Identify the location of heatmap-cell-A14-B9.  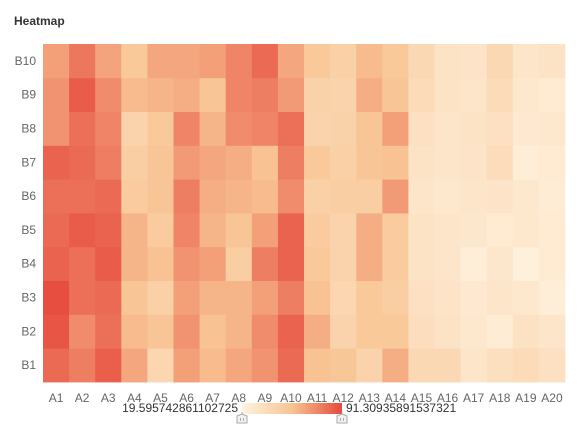
(395, 94).